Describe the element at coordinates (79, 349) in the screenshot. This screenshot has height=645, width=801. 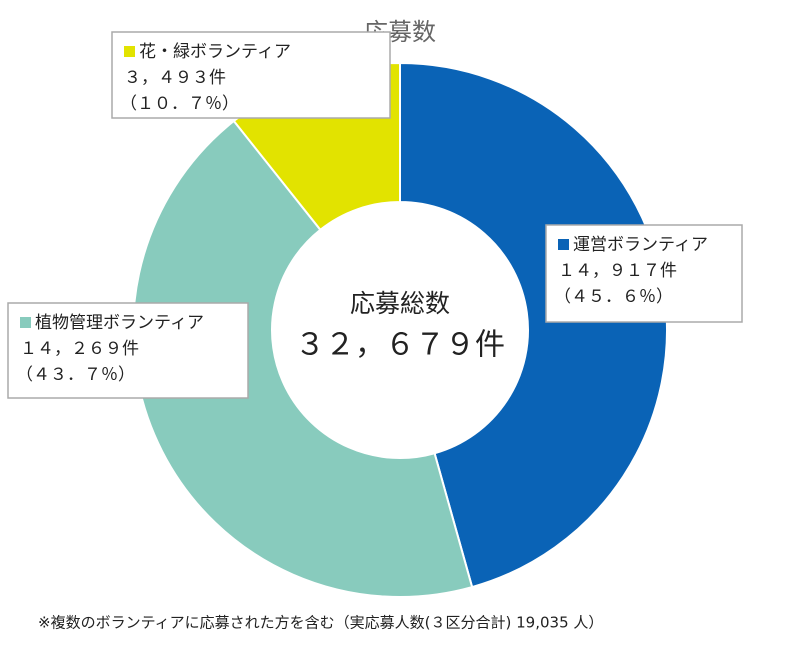
I see `label-value: １４，２６９件` at that location.